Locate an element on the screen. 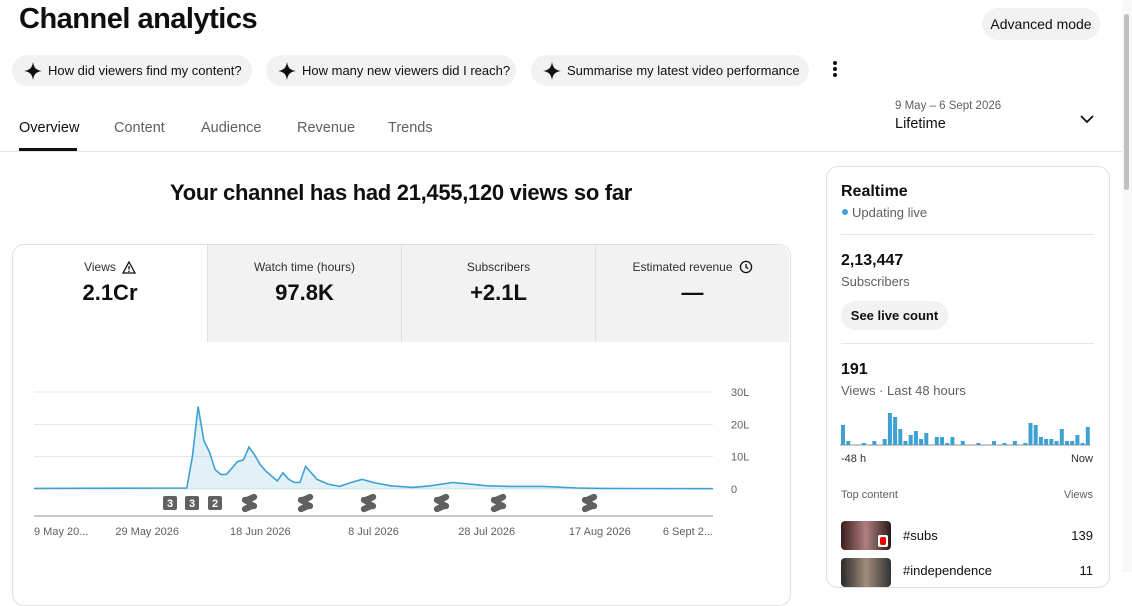 The image size is (1132, 606). metric-value: +2.1L is located at coordinates (498, 292).